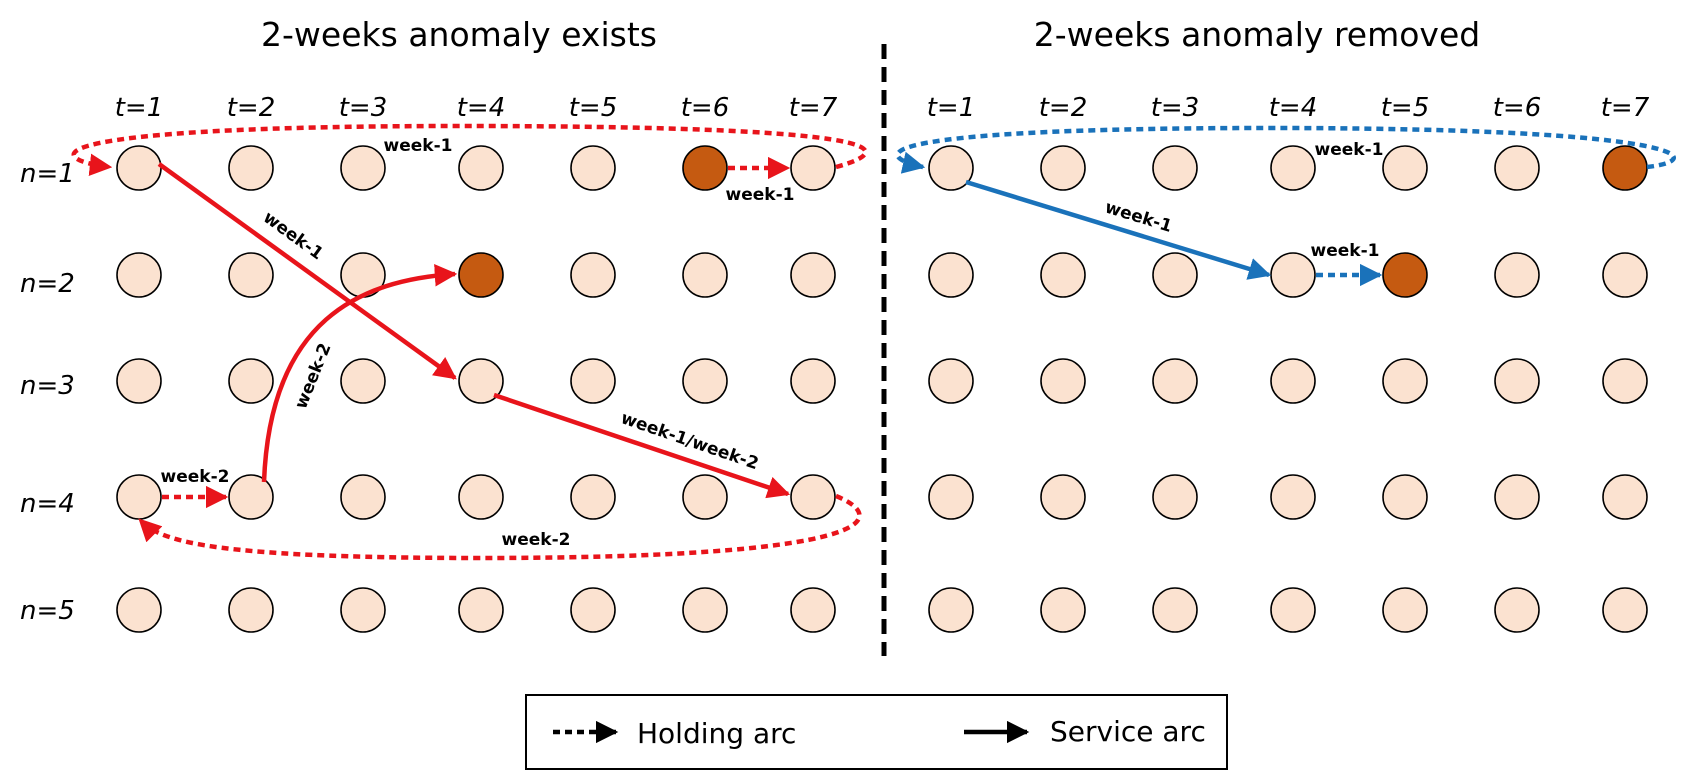 The height and width of the screenshot is (772, 1689). I want to click on right-node-n2-t4, so click(1293, 275).